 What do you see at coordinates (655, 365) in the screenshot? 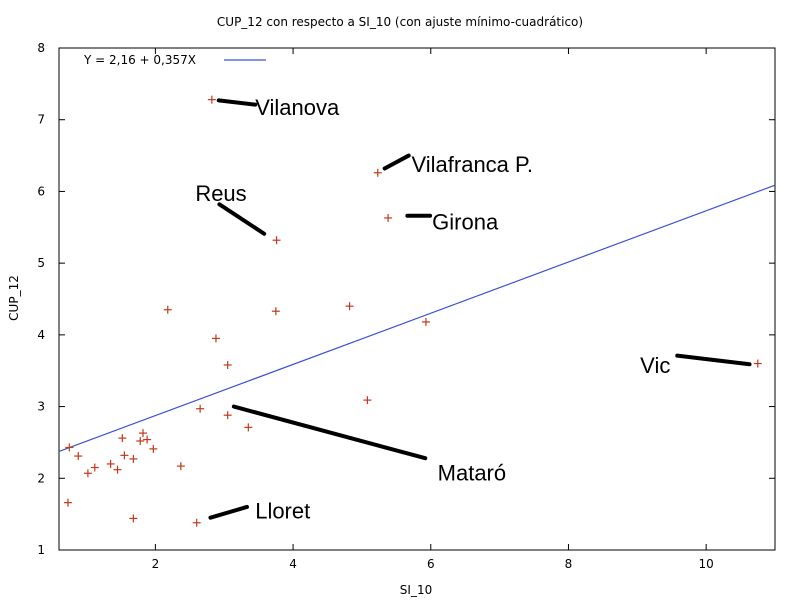
I see `annotation-label: Vic` at bounding box center [655, 365].